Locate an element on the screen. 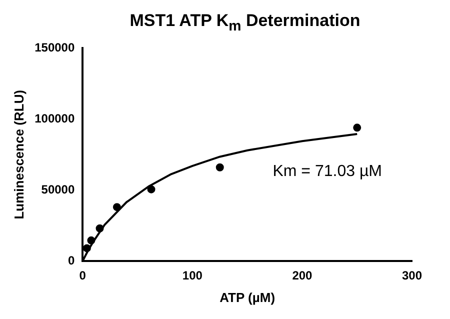 This screenshot has width=450, height=319. y-axis-title: Luminescence (RLU) is located at coordinates (18, 155).